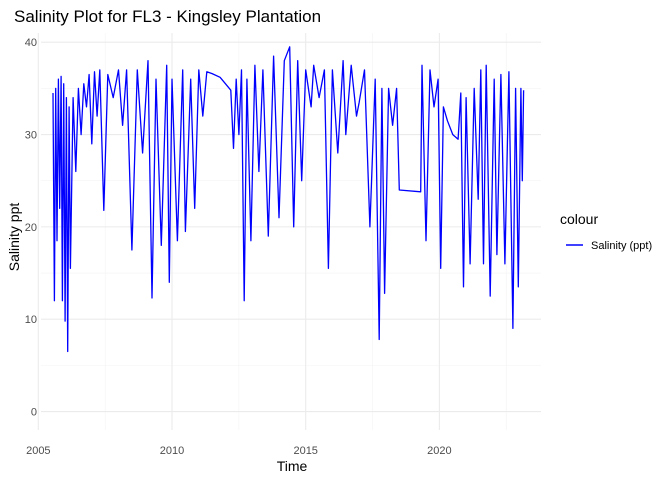  I want to click on y-tick-label: 30, so click(31, 136).